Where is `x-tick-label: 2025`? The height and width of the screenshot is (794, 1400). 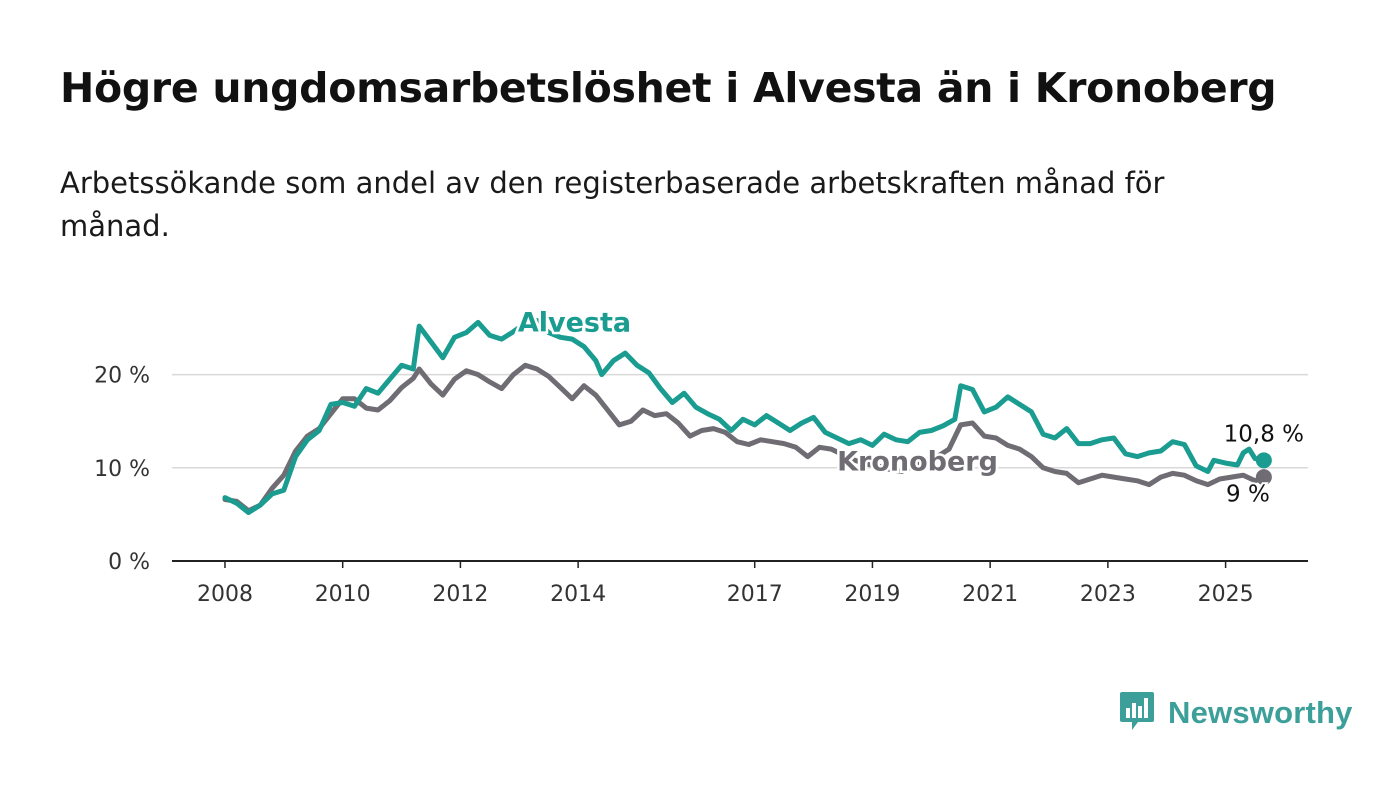
x-tick-label: 2025 is located at coordinates (1226, 594).